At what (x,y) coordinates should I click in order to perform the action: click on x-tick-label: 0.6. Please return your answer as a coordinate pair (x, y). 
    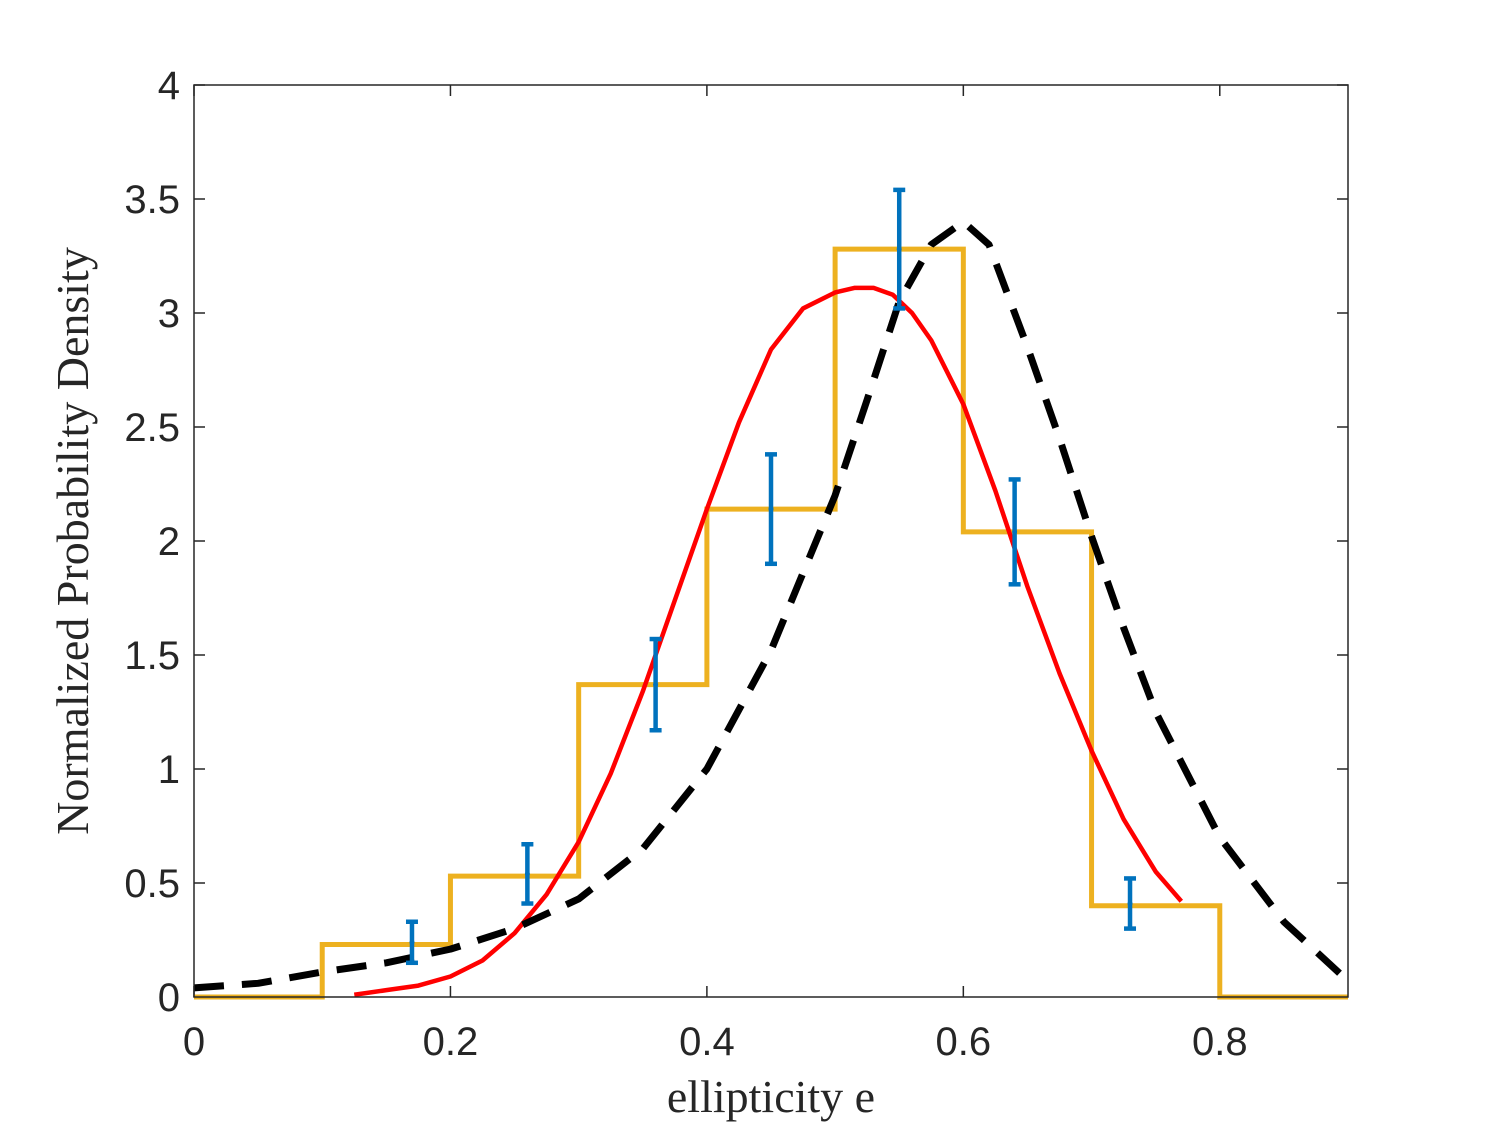
    Looking at the image, I should click on (964, 1042).